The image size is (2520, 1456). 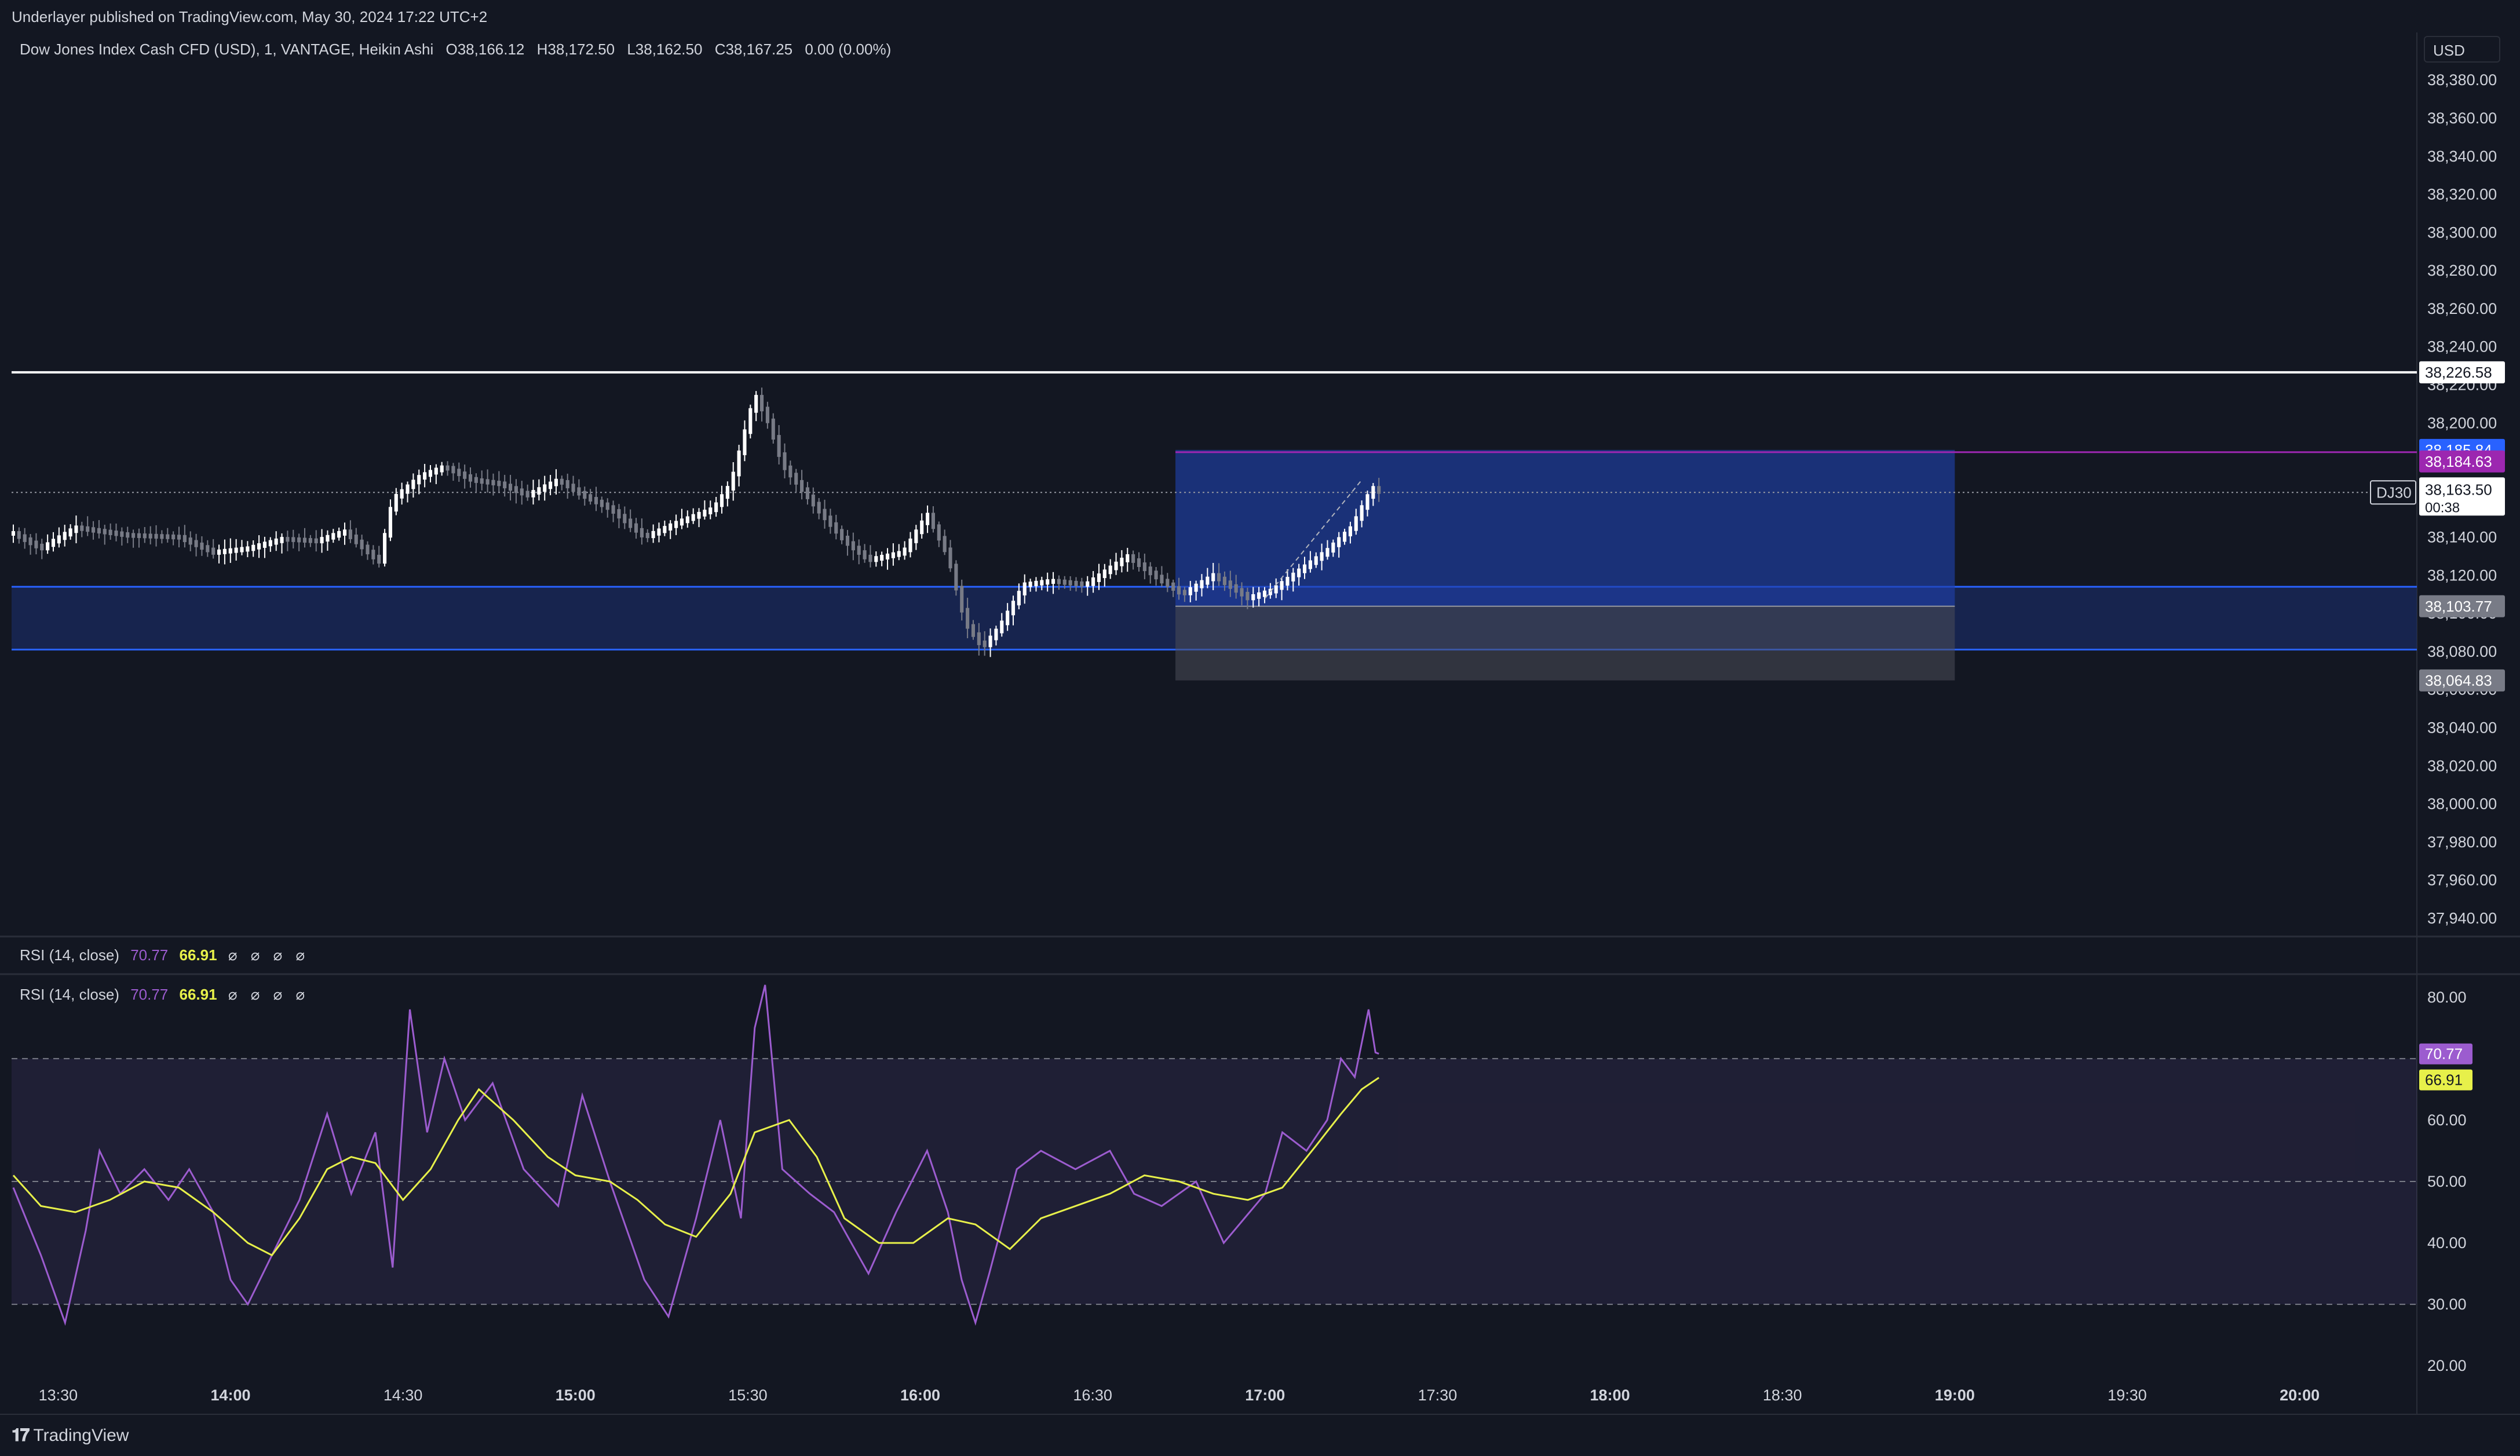 I want to click on alert-price-tag: 38,184.63, so click(x=2459, y=462).